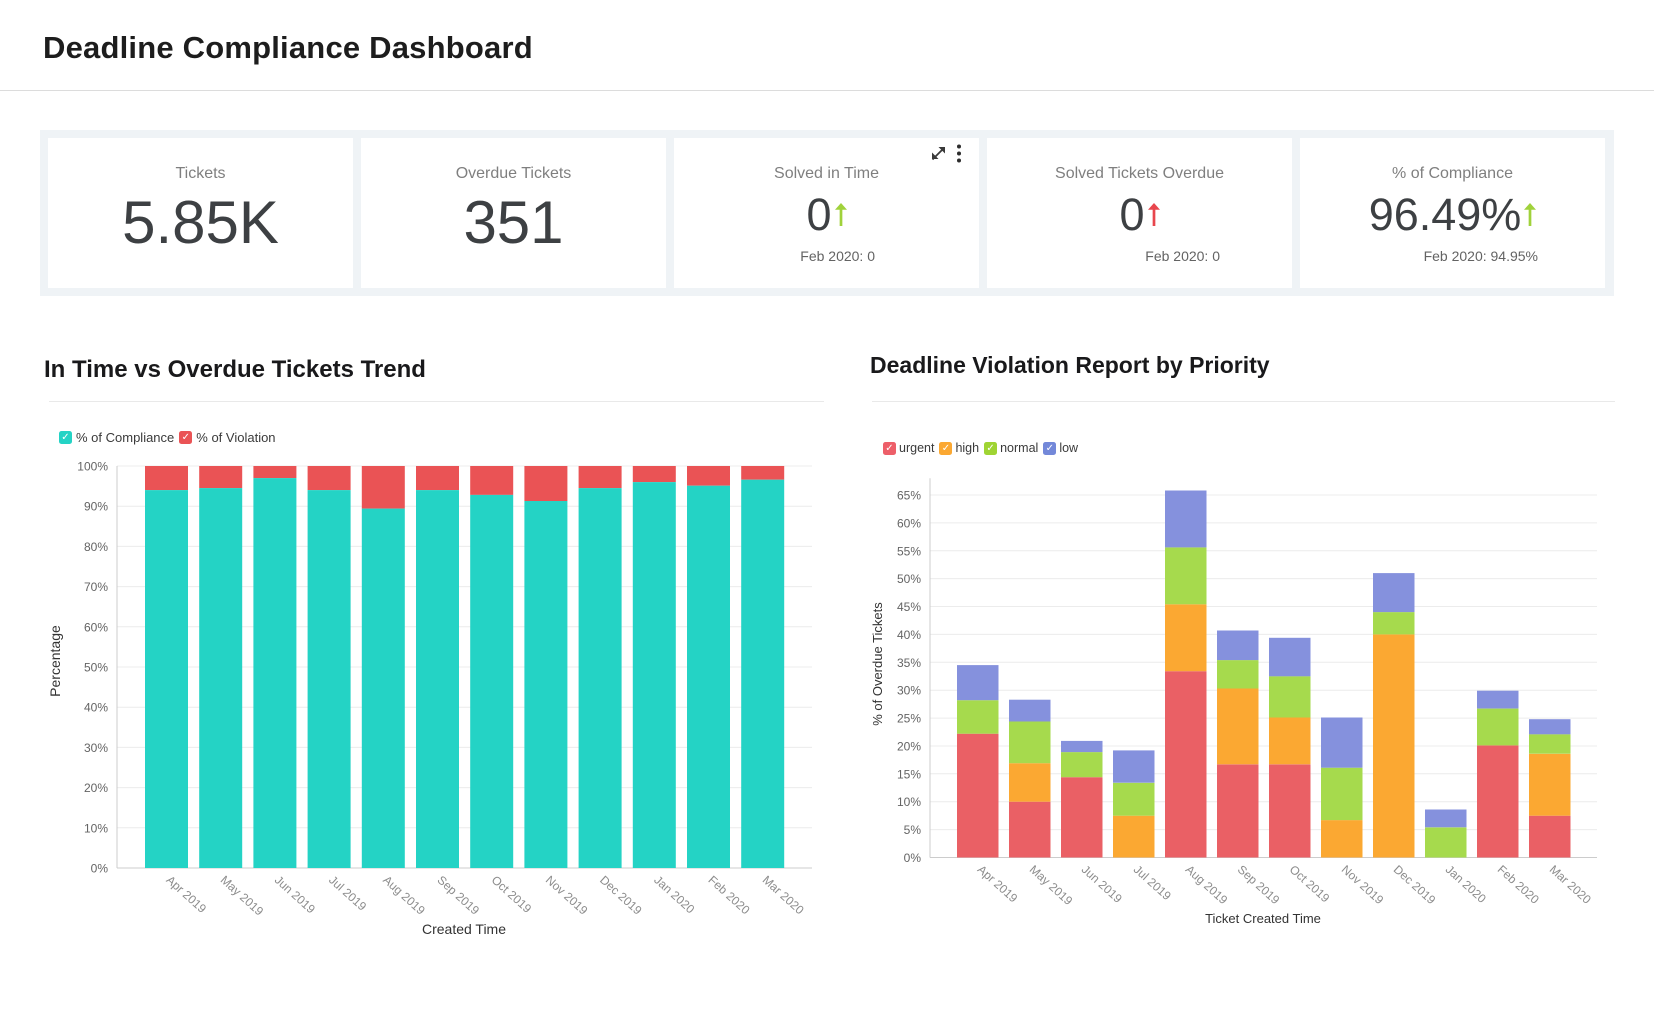 This screenshot has height=1018, width=1654. Describe the element at coordinates (92, 467) in the screenshot. I see `svg-text: 100%` at that location.